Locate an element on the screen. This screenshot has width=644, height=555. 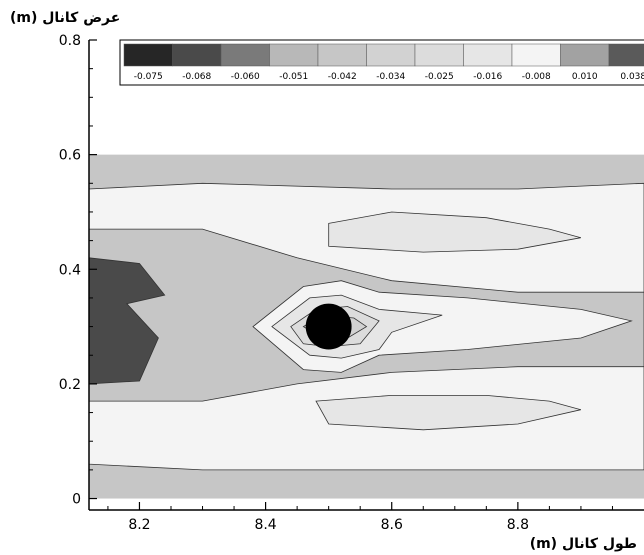
y-ticks: 0 0.2 0.4 0.6 0.8 is located at coordinates (78, 270).